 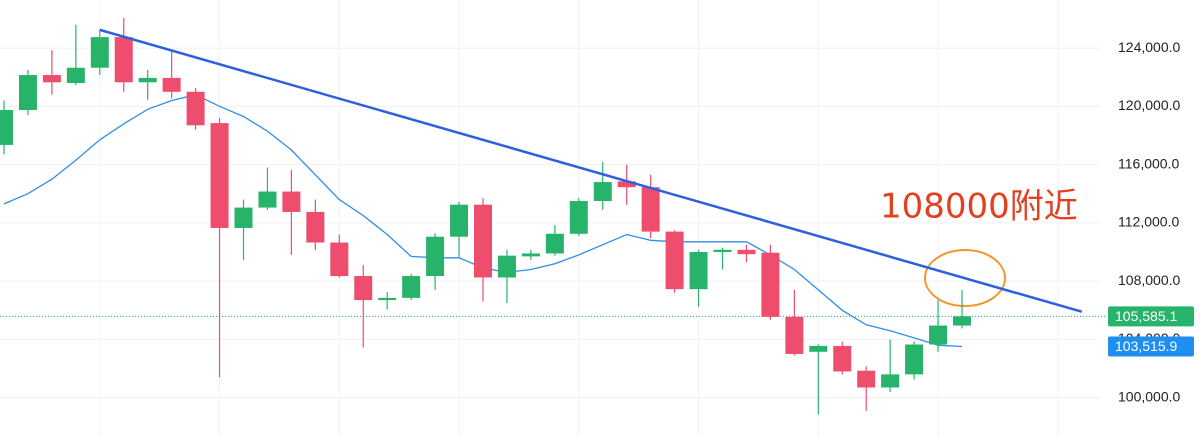 I want to click on y-tick-label: 100,000.0, so click(x=1149, y=396).